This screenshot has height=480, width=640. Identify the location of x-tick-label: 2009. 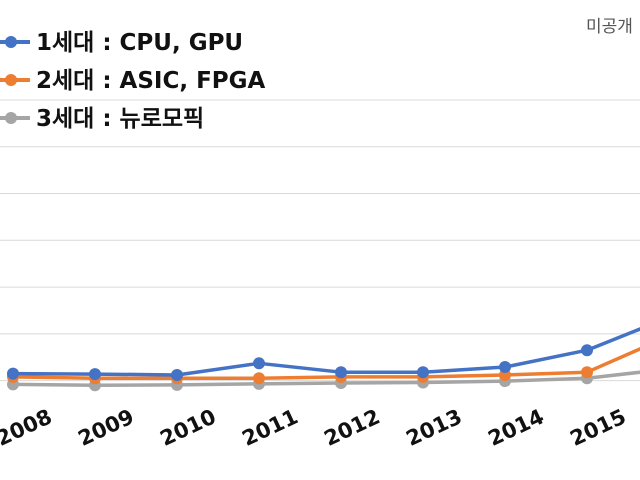
(105, 427).